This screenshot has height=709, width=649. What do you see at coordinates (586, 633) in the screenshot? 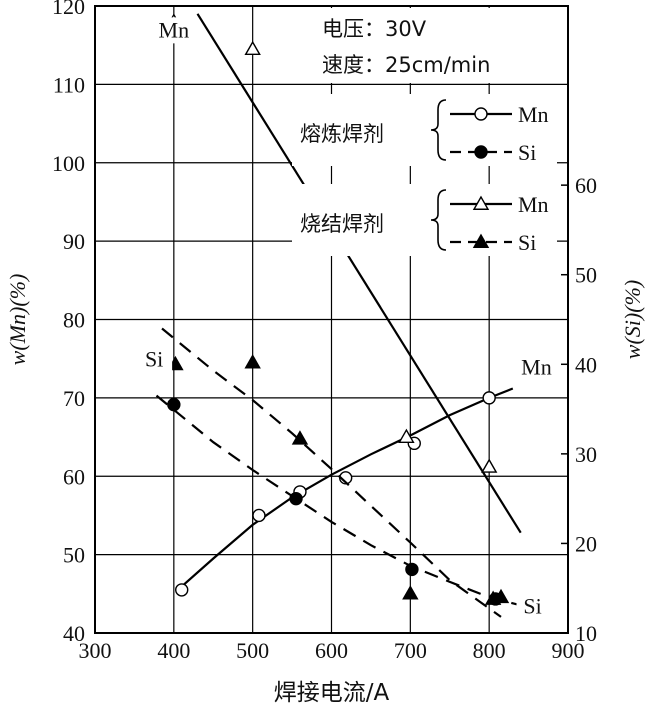
I see `y2-tick-label: 10` at bounding box center [586, 633].